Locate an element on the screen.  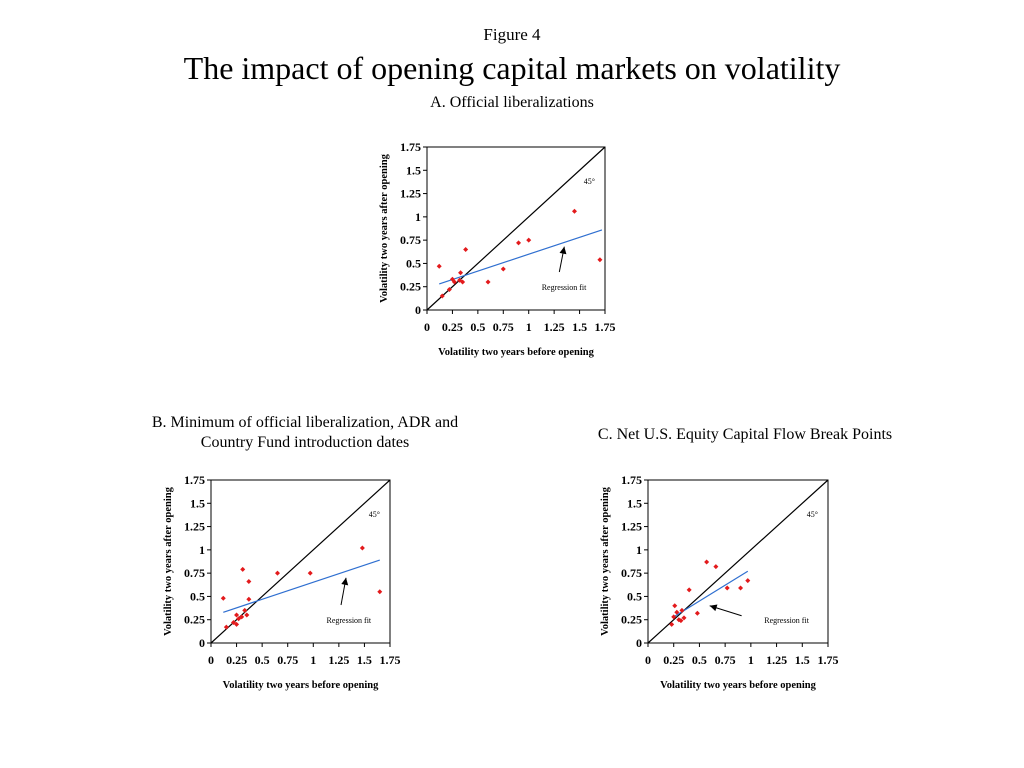
x-axis-label: Volatility two years before opening is located at coordinates (516, 352).